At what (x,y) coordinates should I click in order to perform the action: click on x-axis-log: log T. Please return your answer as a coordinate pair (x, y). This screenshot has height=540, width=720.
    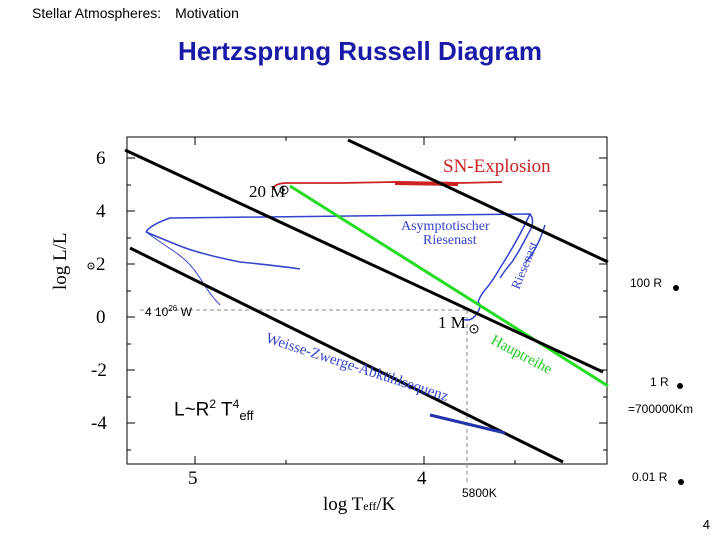
    Looking at the image, I should click on (343, 504).